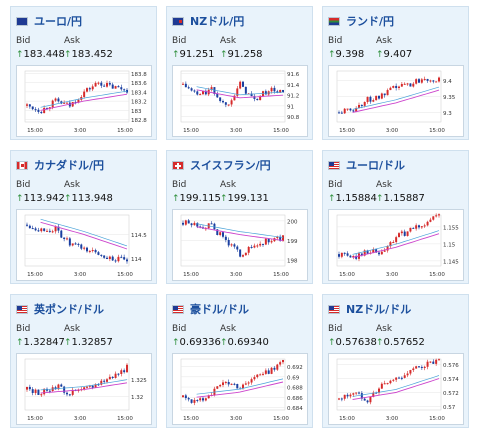  Describe the element at coordinates (139, 93) in the screenshot. I see `y-tick-label: 183.4` at that location.